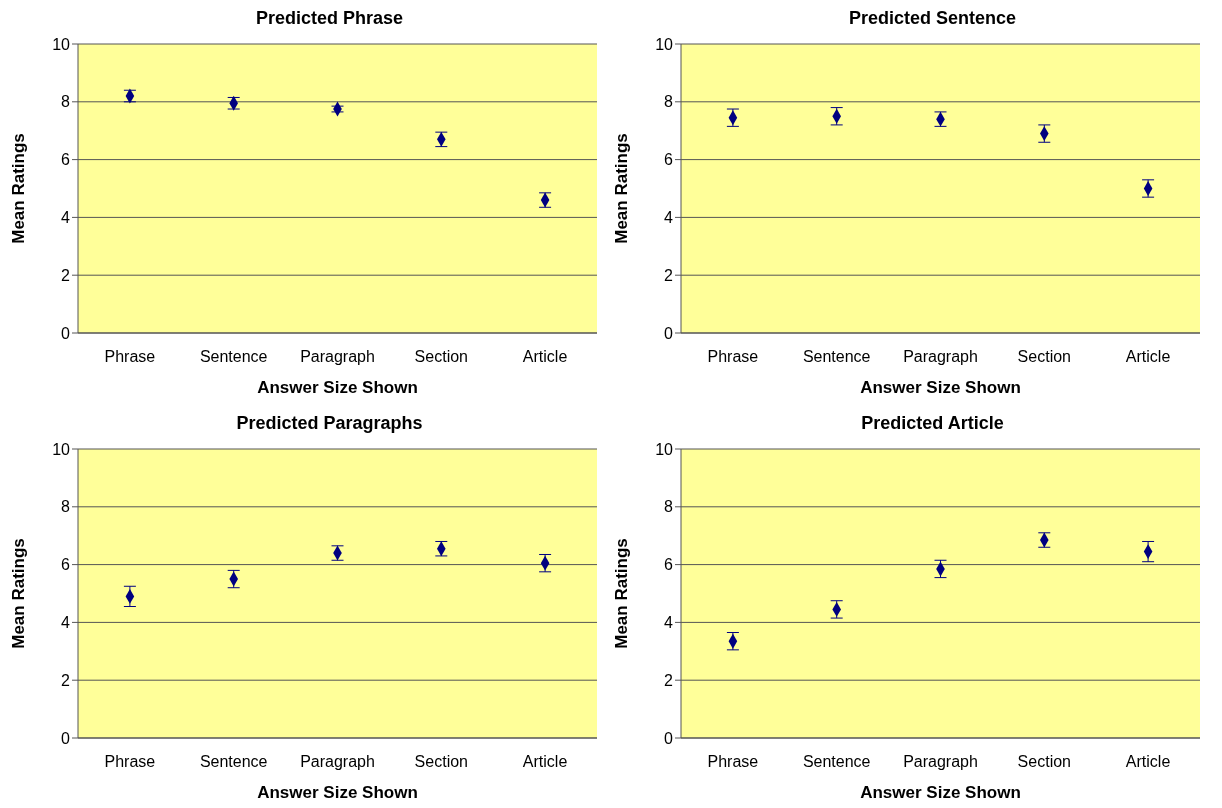 This screenshot has height=808, width=1222. Describe the element at coordinates (932, 424) in the screenshot. I see `chart-title: Predicted Article` at that location.